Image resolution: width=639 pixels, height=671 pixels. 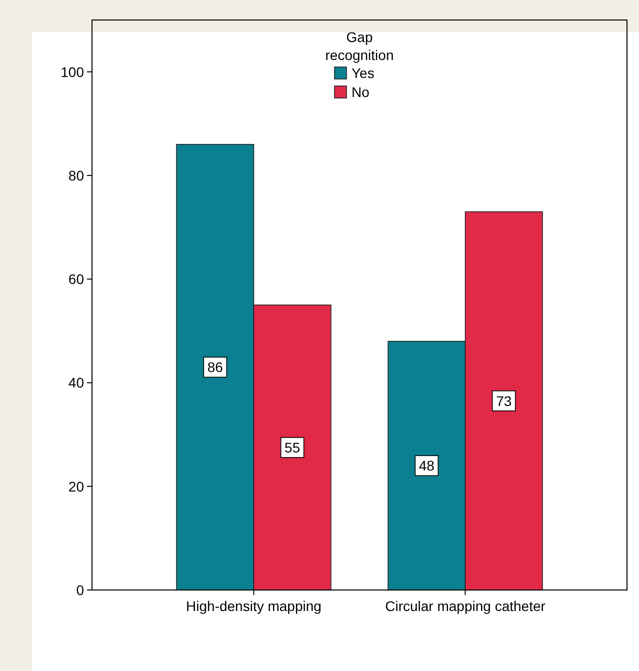 What do you see at coordinates (76, 175) in the screenshot?
I see `y-tick-label: 80` at bounding box center [76, 175].